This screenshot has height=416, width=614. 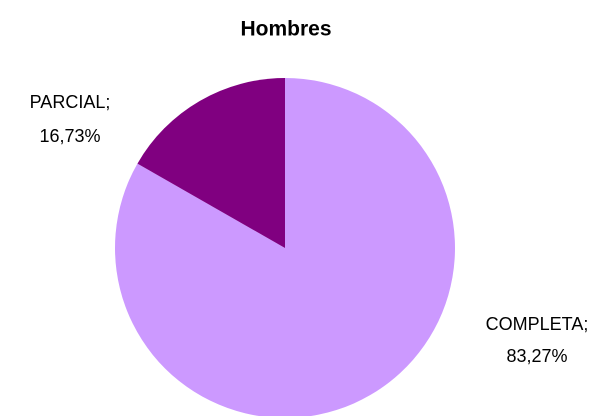 What do you see at coordinates (536, 356) in the screenshot?
I see `slice-value-label: 83,27%` at bounding box center [536, 356].